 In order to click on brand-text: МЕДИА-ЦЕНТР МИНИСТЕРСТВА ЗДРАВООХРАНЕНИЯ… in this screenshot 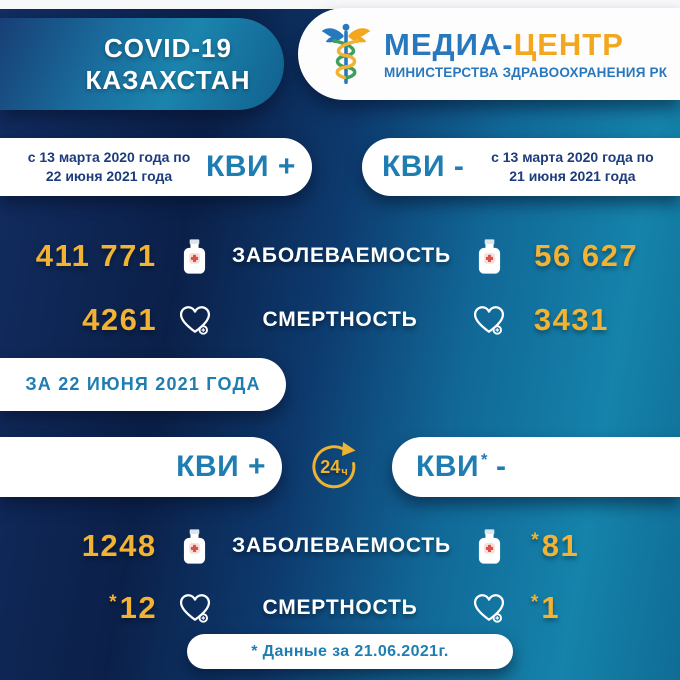, I will do `click(525, 54)`.